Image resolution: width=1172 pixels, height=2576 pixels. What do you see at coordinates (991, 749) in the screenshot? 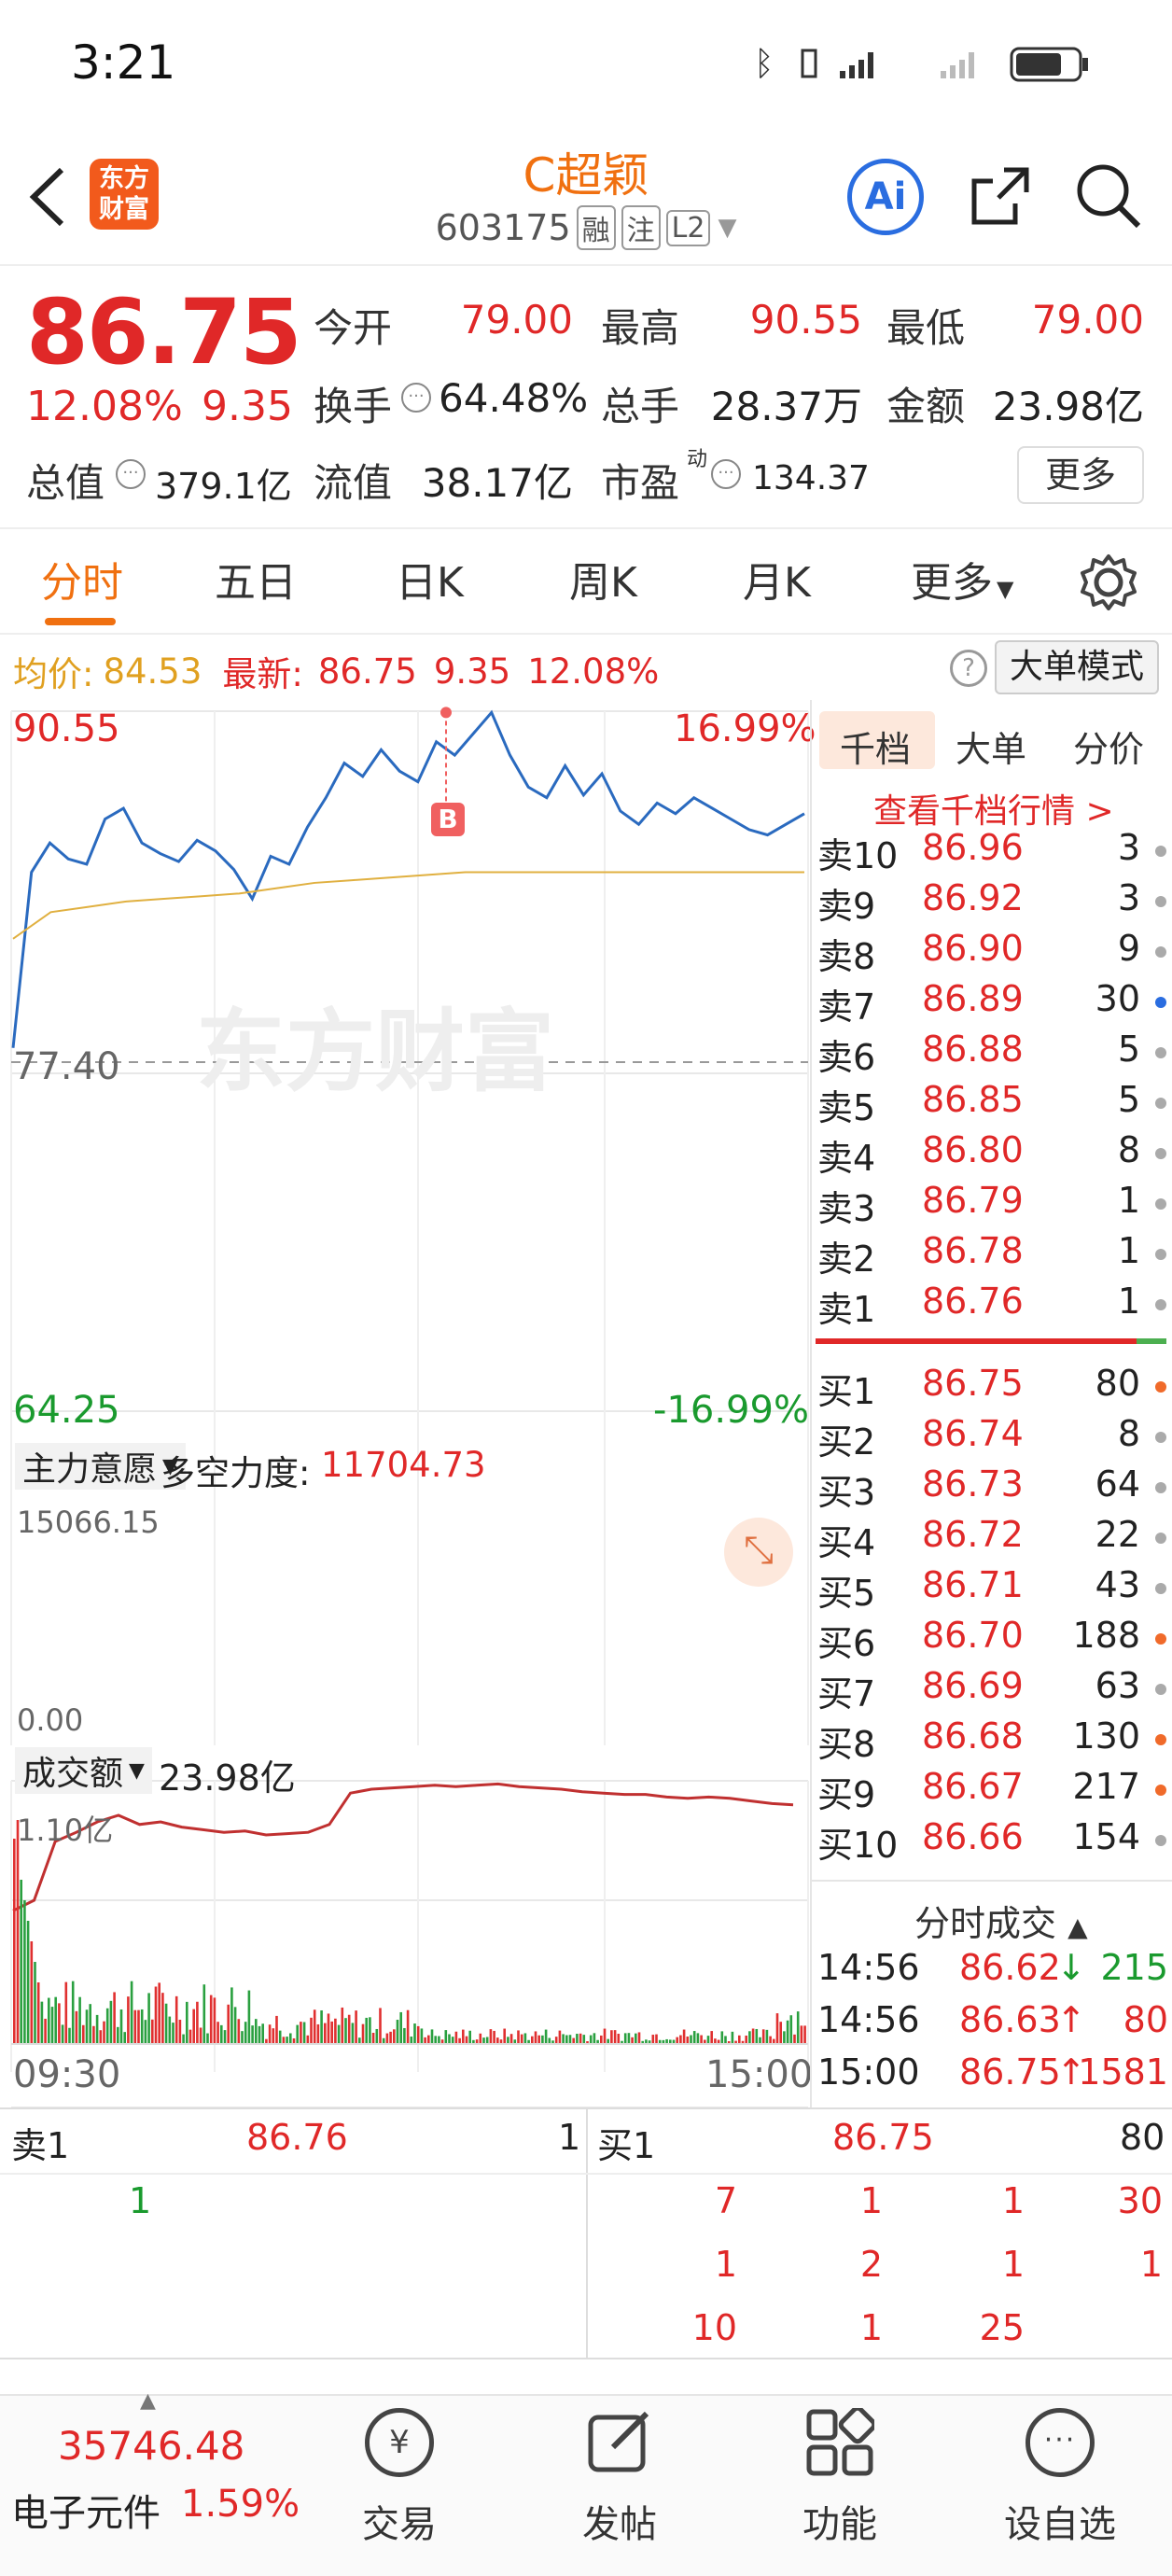
I see `tab-big-orders: 大单` at bounding box center [991, 749].